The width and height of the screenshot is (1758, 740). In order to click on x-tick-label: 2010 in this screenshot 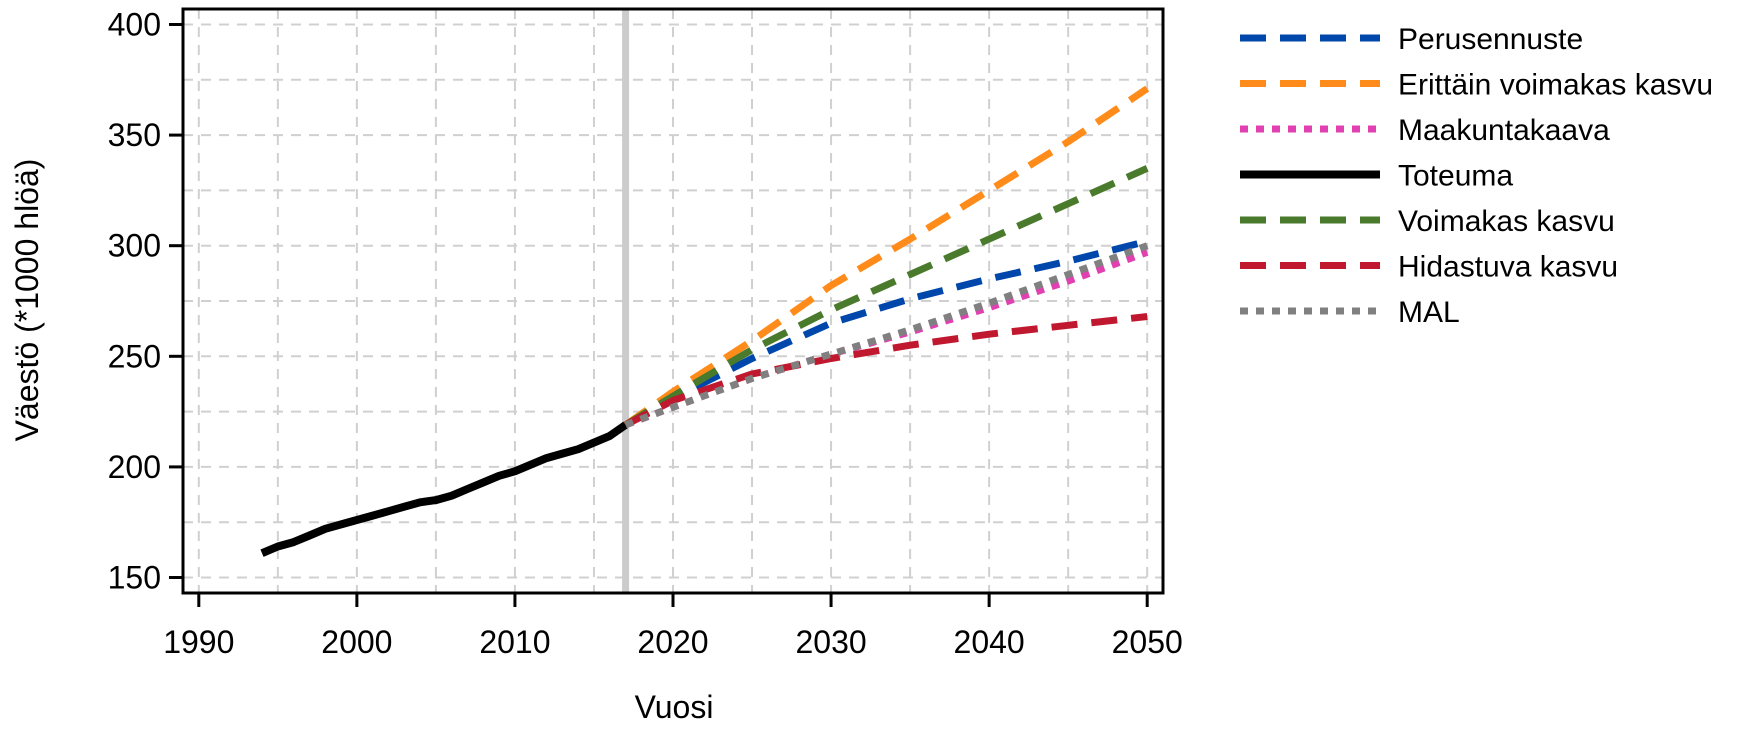, I will do `click(514, 642)`.